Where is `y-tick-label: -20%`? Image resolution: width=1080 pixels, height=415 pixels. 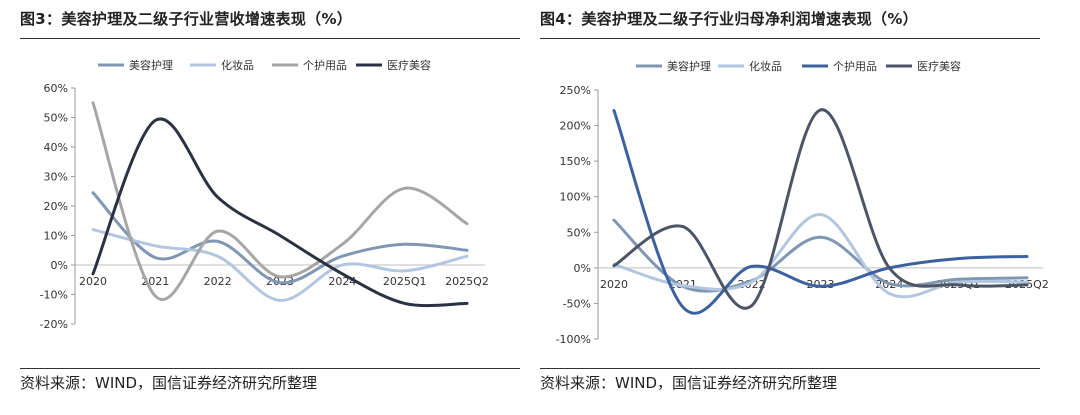 y-tick-label: -20% is located at coordinates (54, 324).